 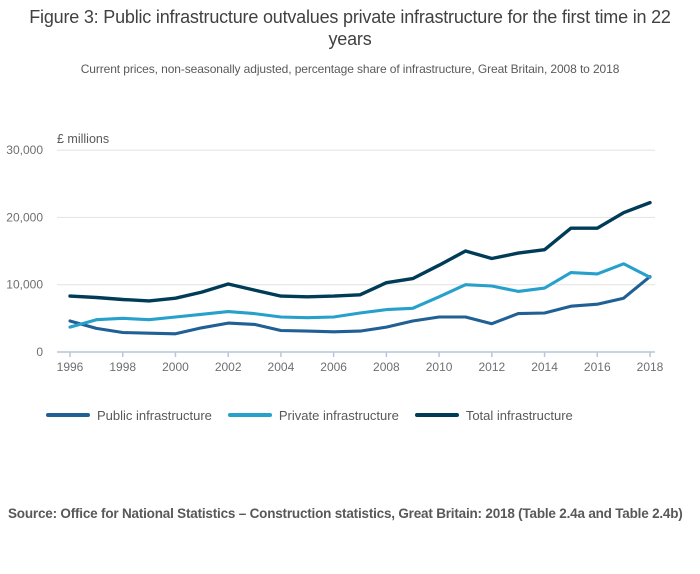 What do you see at coordinates (544, 367) in the screenshot?
I see `x-tick-label: 2014` at bounding box center [544, 367].